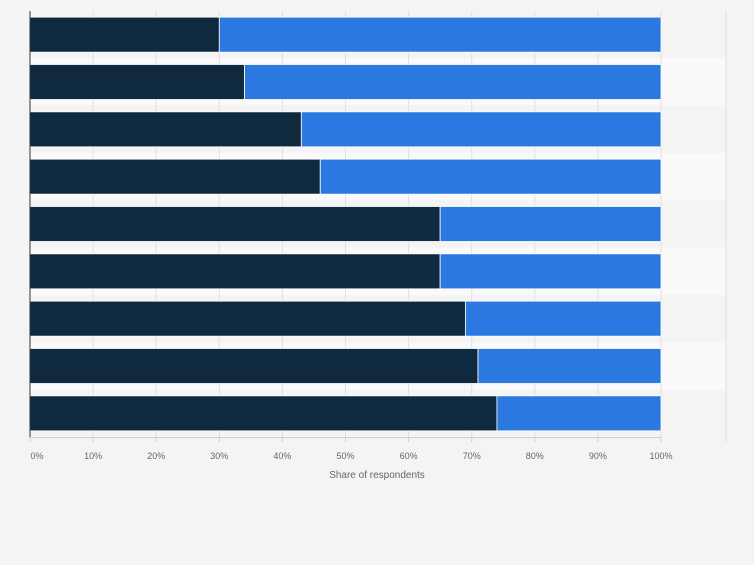 The image size is (754, 565). I want to click on x-tick-label: 50%, so click(345, 456).